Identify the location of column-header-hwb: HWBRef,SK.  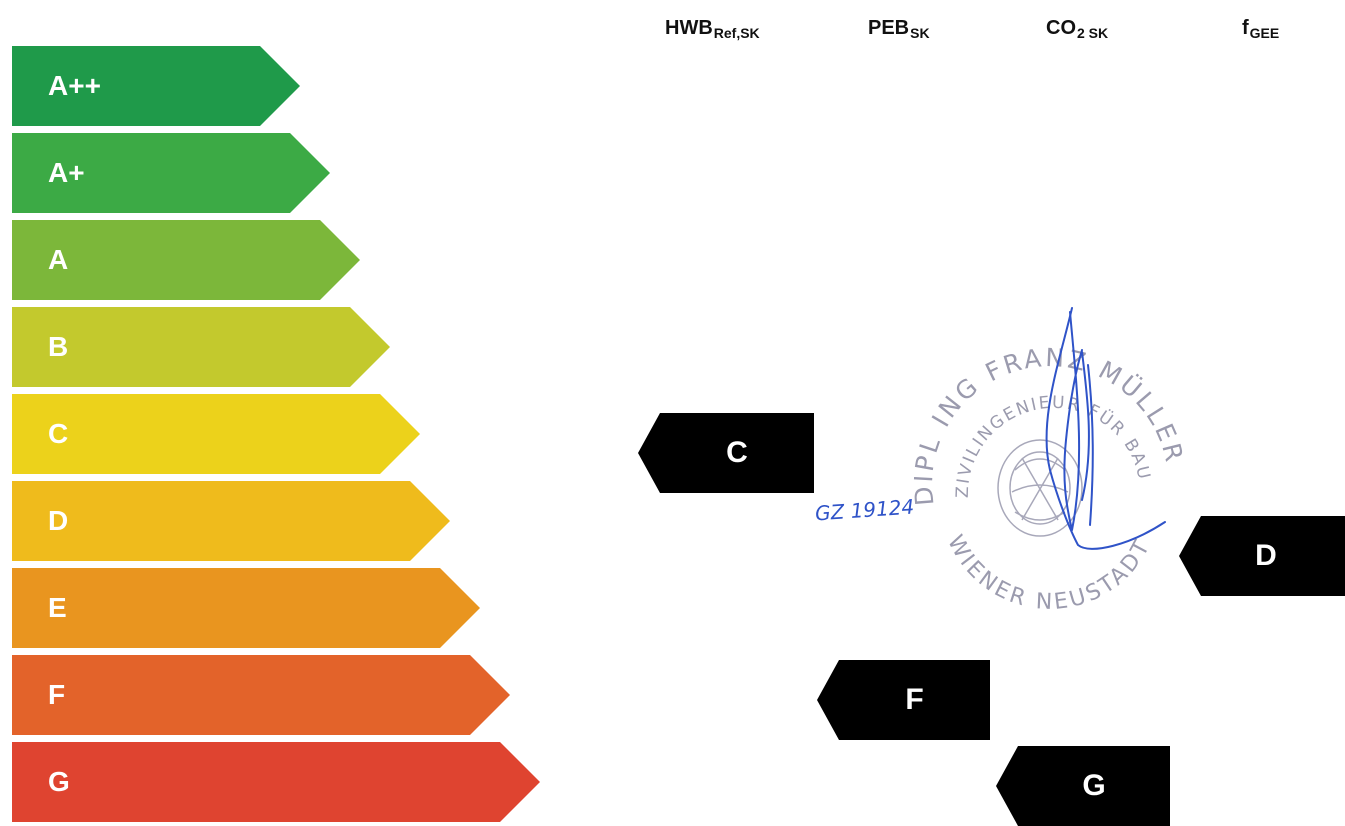
(712, 29).